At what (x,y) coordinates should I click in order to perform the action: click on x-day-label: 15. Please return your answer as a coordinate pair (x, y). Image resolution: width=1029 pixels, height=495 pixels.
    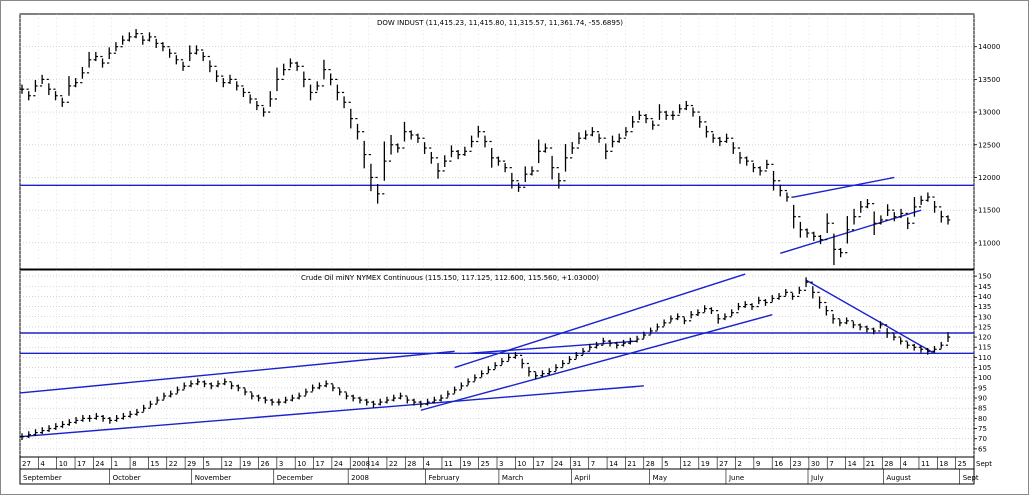
    Looking at the image, I should click on (154, 464).